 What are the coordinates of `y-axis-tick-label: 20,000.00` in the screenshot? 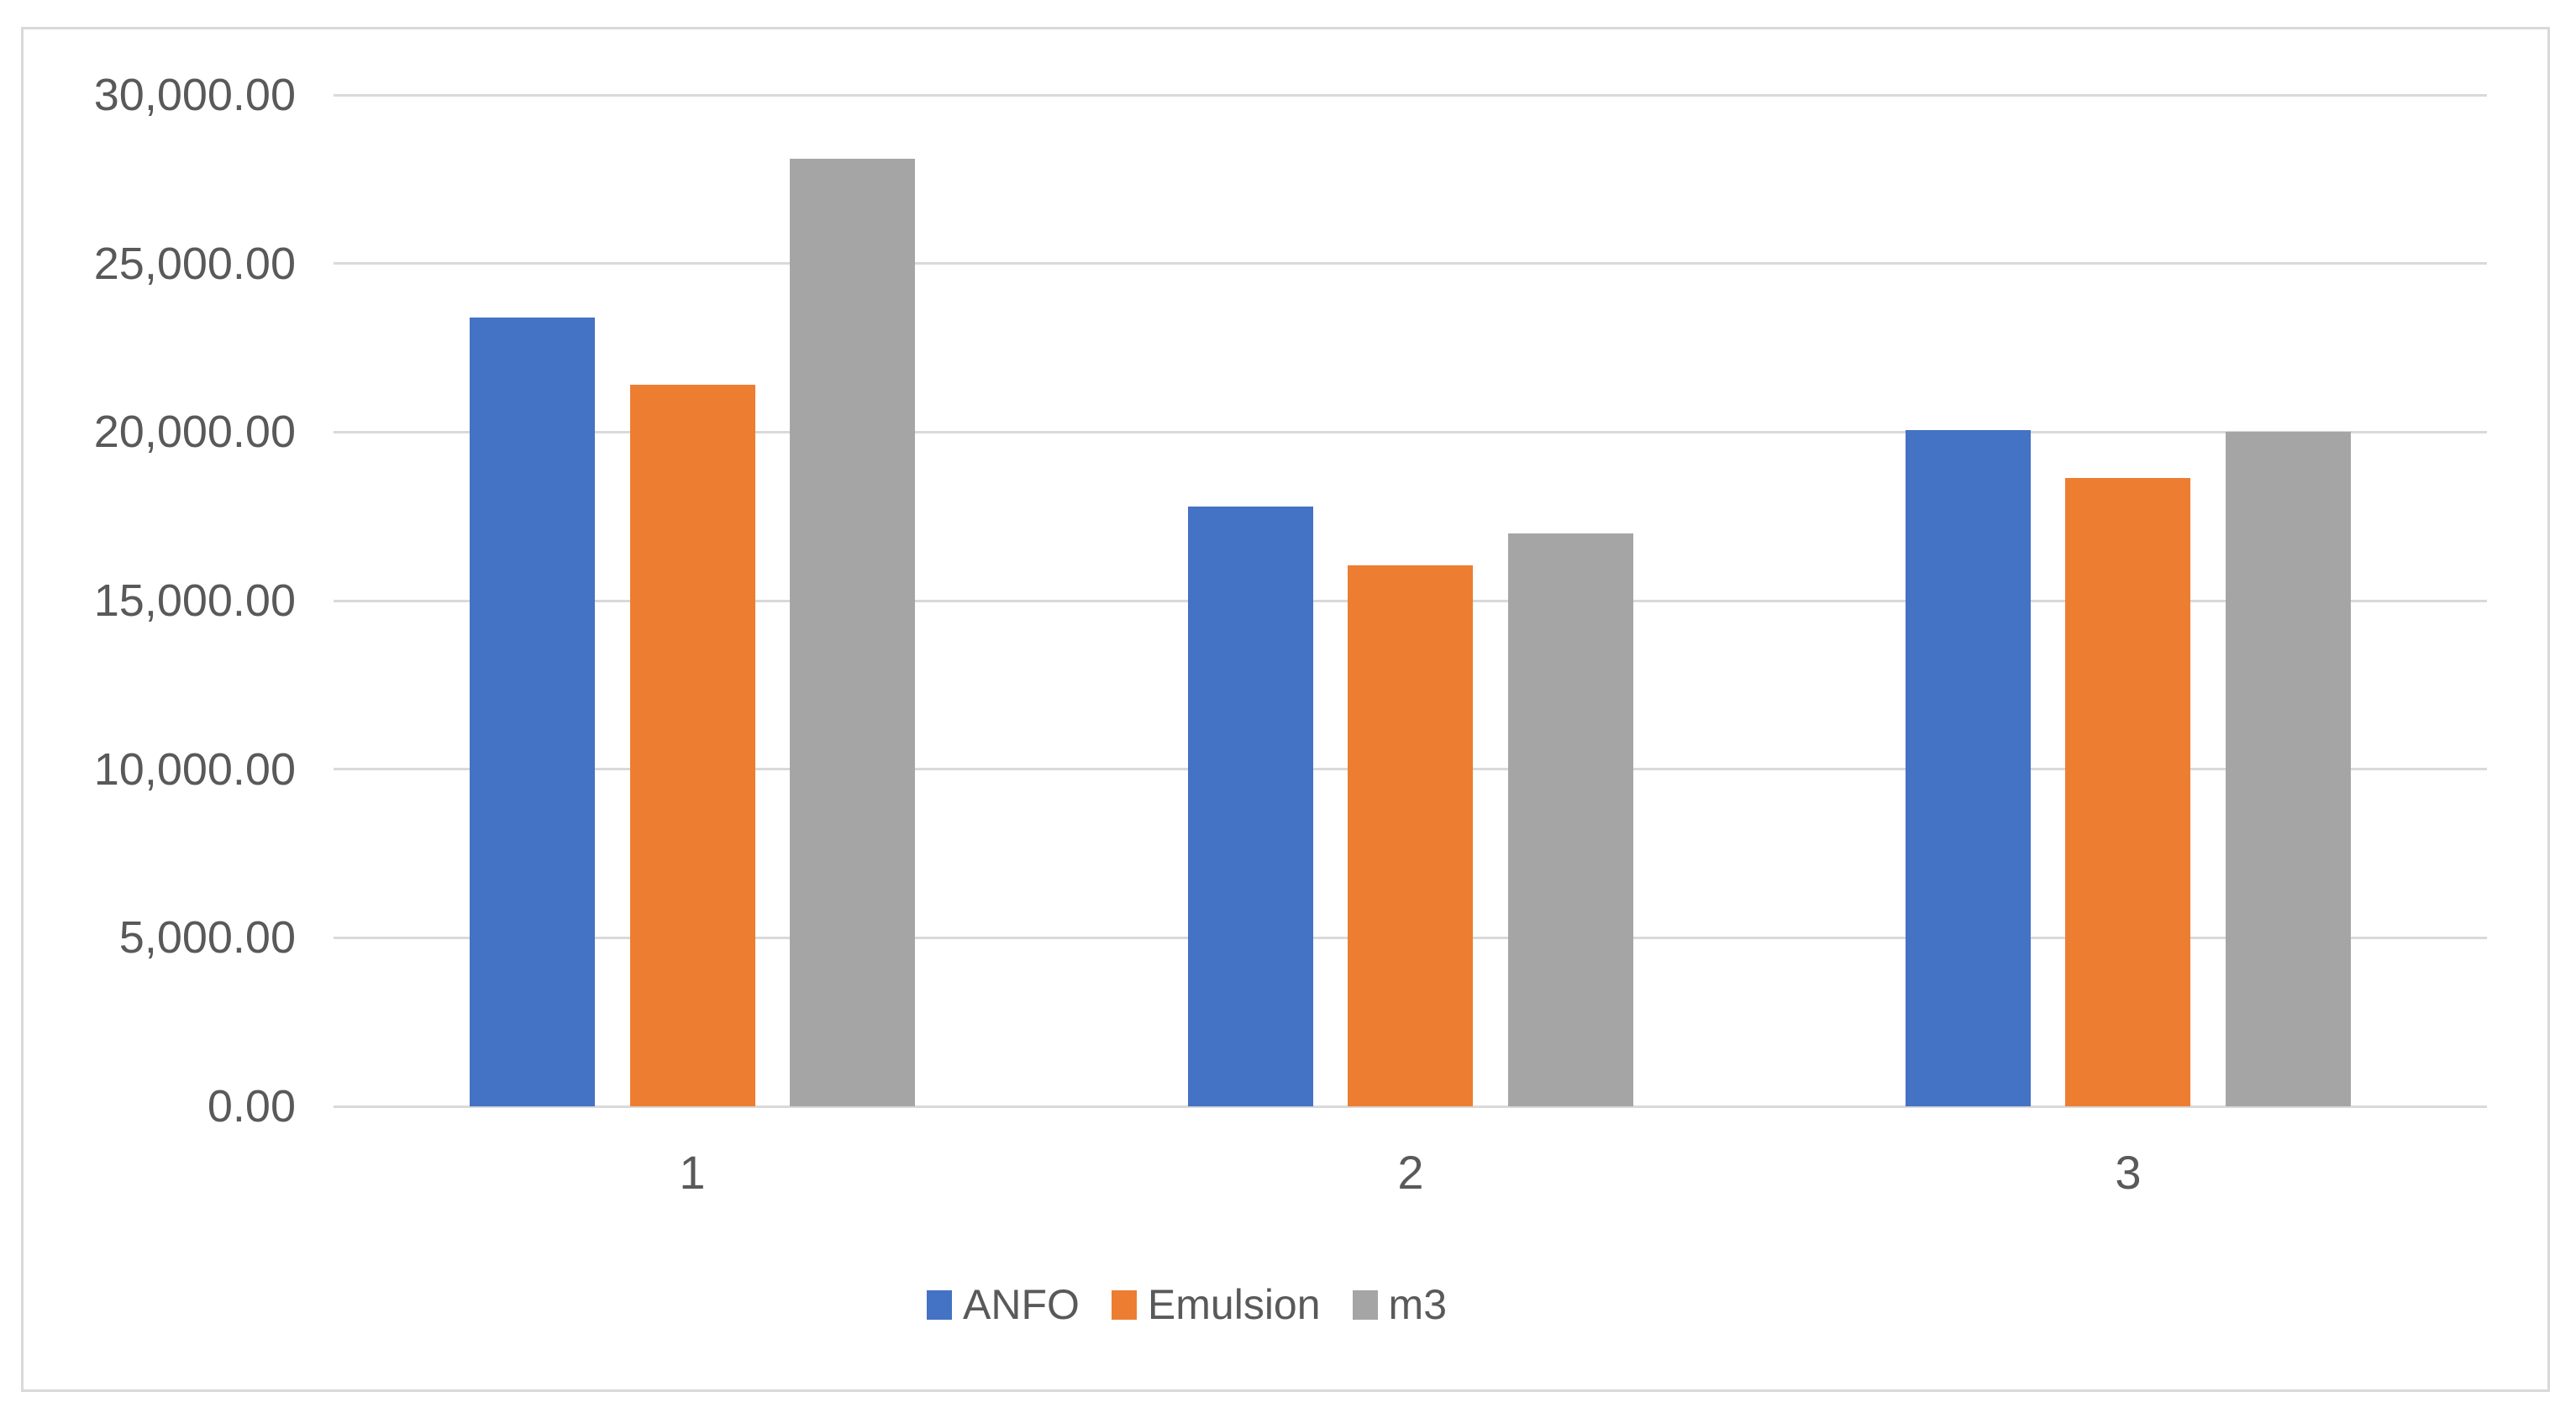 It's located at (194, 432).